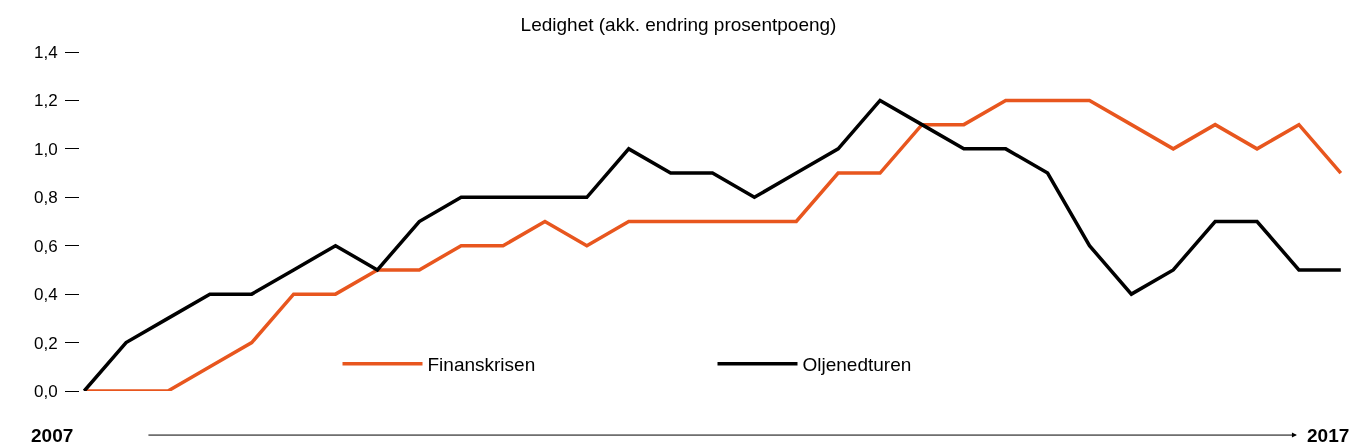 This screenshot has width=1357, height=443. I want to click on y-tick-label: 0,4, so click(45, 295).